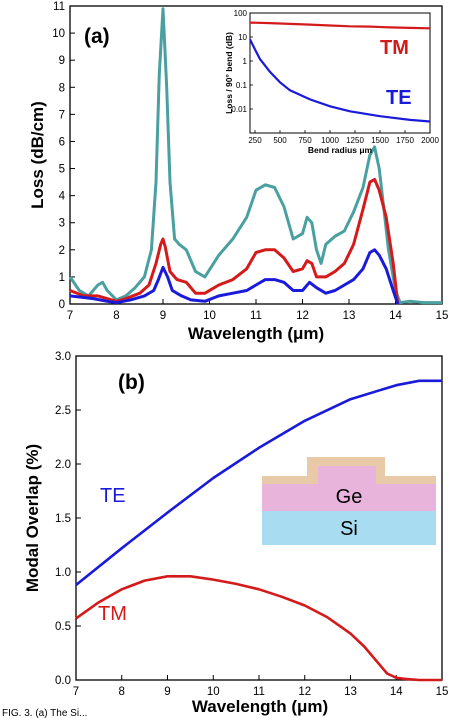 This screenshot has width=474, height=718. Describe the element at coordinates (256, 333) in the screenshot. I see `x-axis-title-a: Wavelength (μm)` at that location.